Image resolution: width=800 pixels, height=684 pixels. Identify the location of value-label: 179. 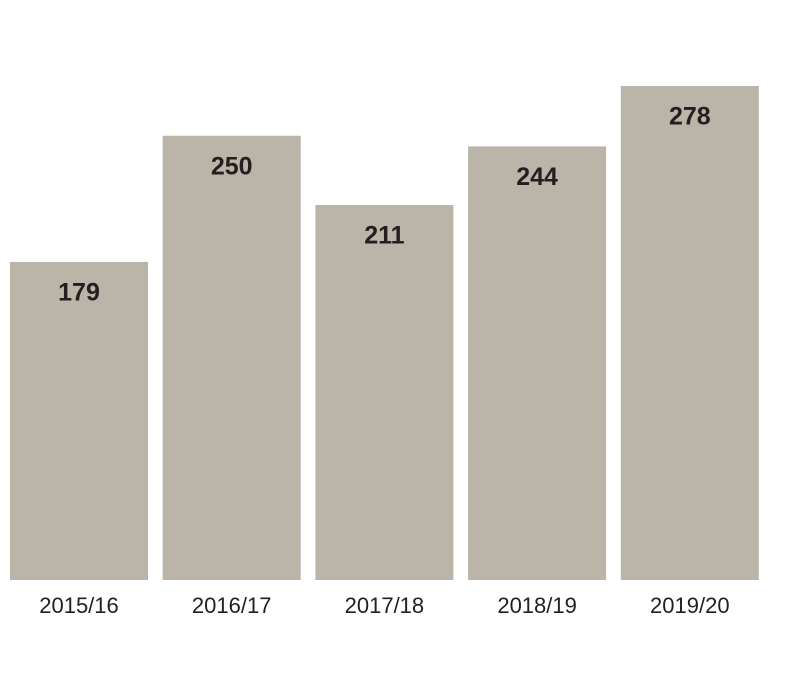
(79, 293).